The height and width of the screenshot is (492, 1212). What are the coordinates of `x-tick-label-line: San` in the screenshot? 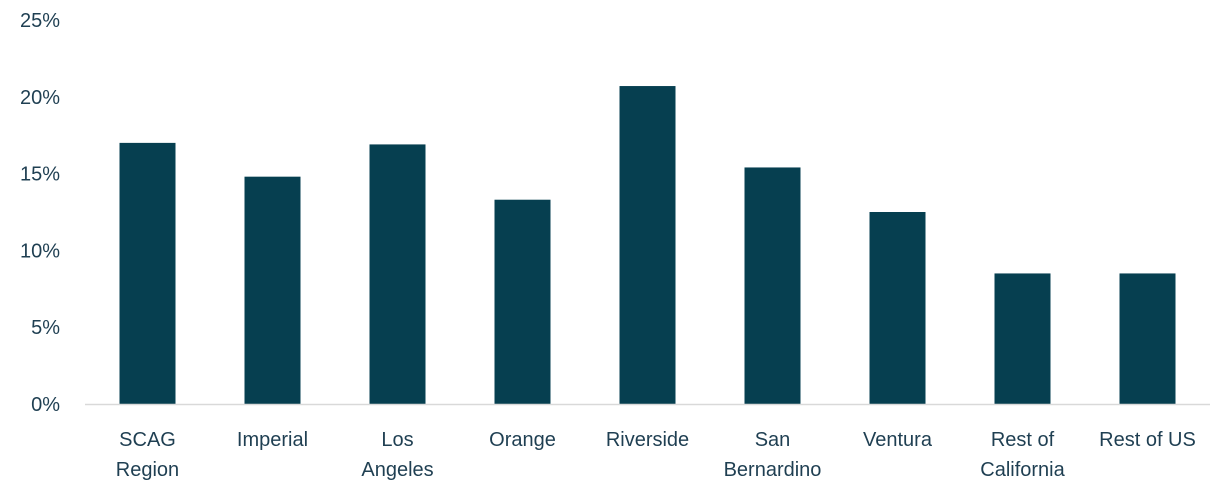 It's located at (773, 440).